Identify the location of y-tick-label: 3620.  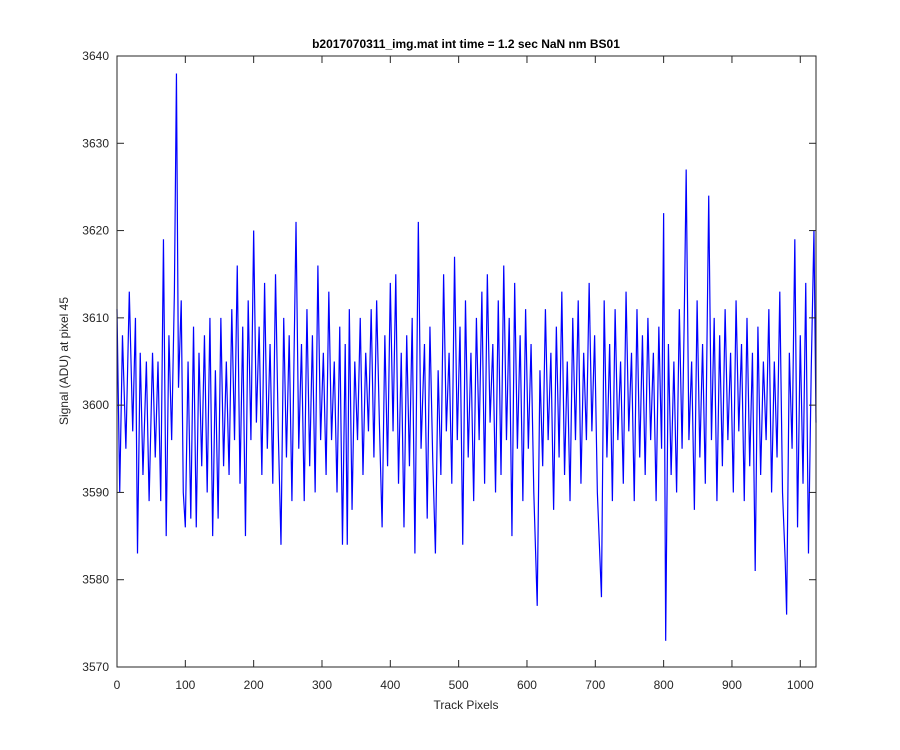
(95, 231).